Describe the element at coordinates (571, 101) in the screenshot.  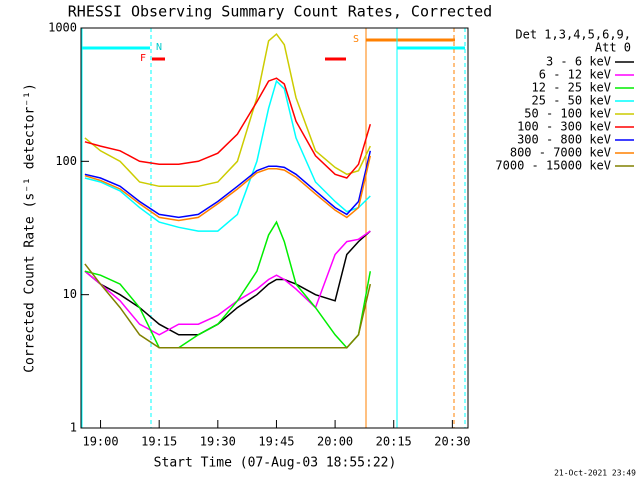
I see `legend-label: 25 - 50 keV` at that location.